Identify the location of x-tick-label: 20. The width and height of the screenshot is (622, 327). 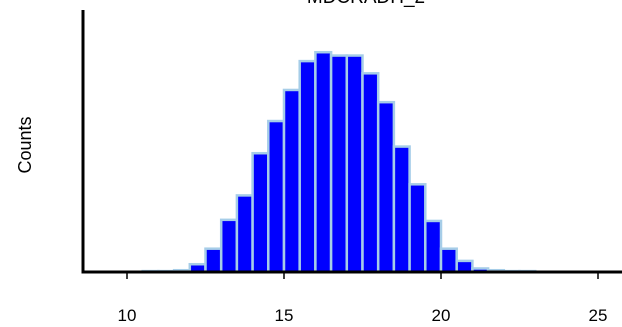
(441, 315).